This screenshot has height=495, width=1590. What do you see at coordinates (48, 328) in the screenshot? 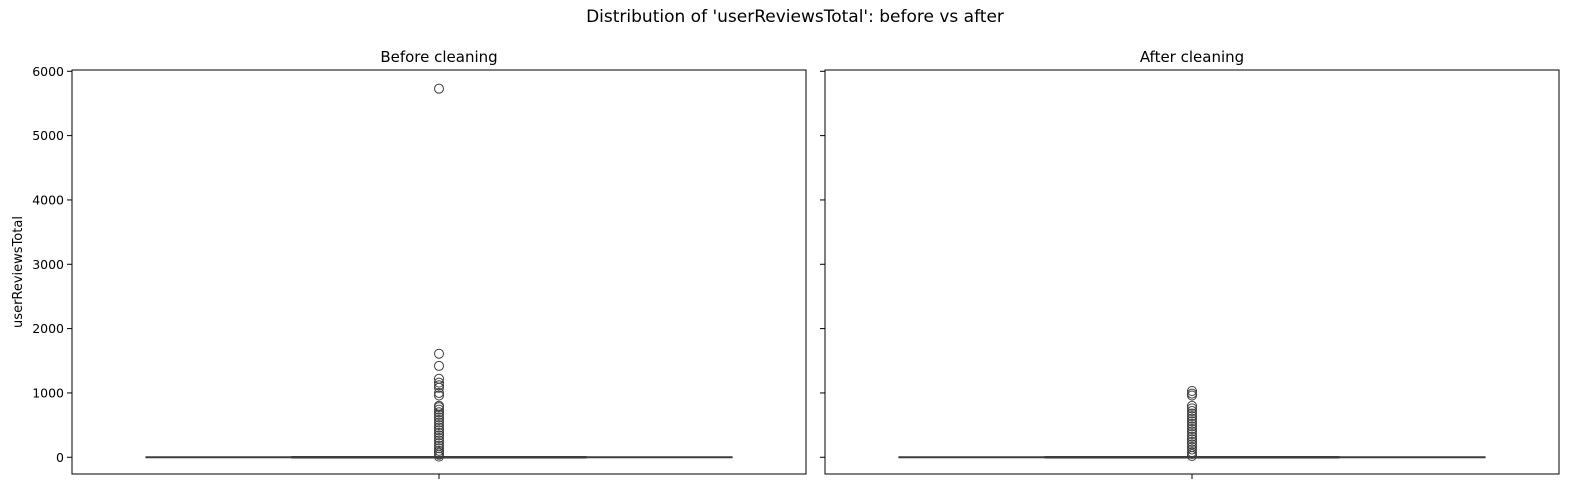
I see `y-tick-label: 2000` at bounding box center [48, 328].